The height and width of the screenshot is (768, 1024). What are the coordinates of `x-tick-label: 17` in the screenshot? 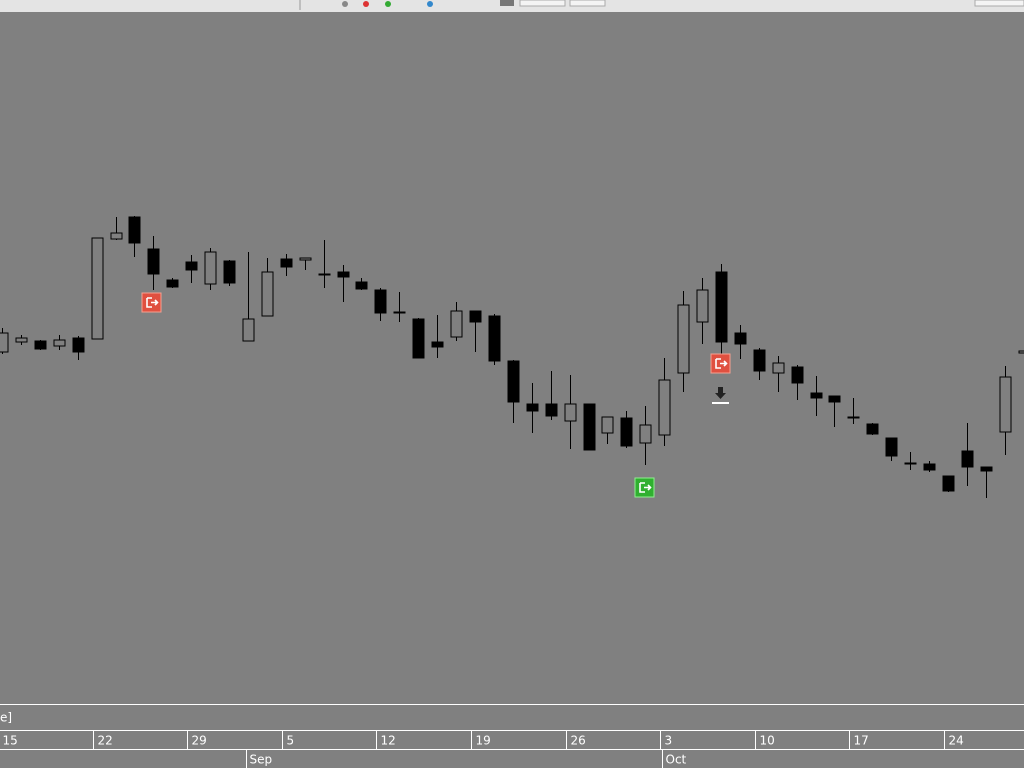 It's located at (861, 741).